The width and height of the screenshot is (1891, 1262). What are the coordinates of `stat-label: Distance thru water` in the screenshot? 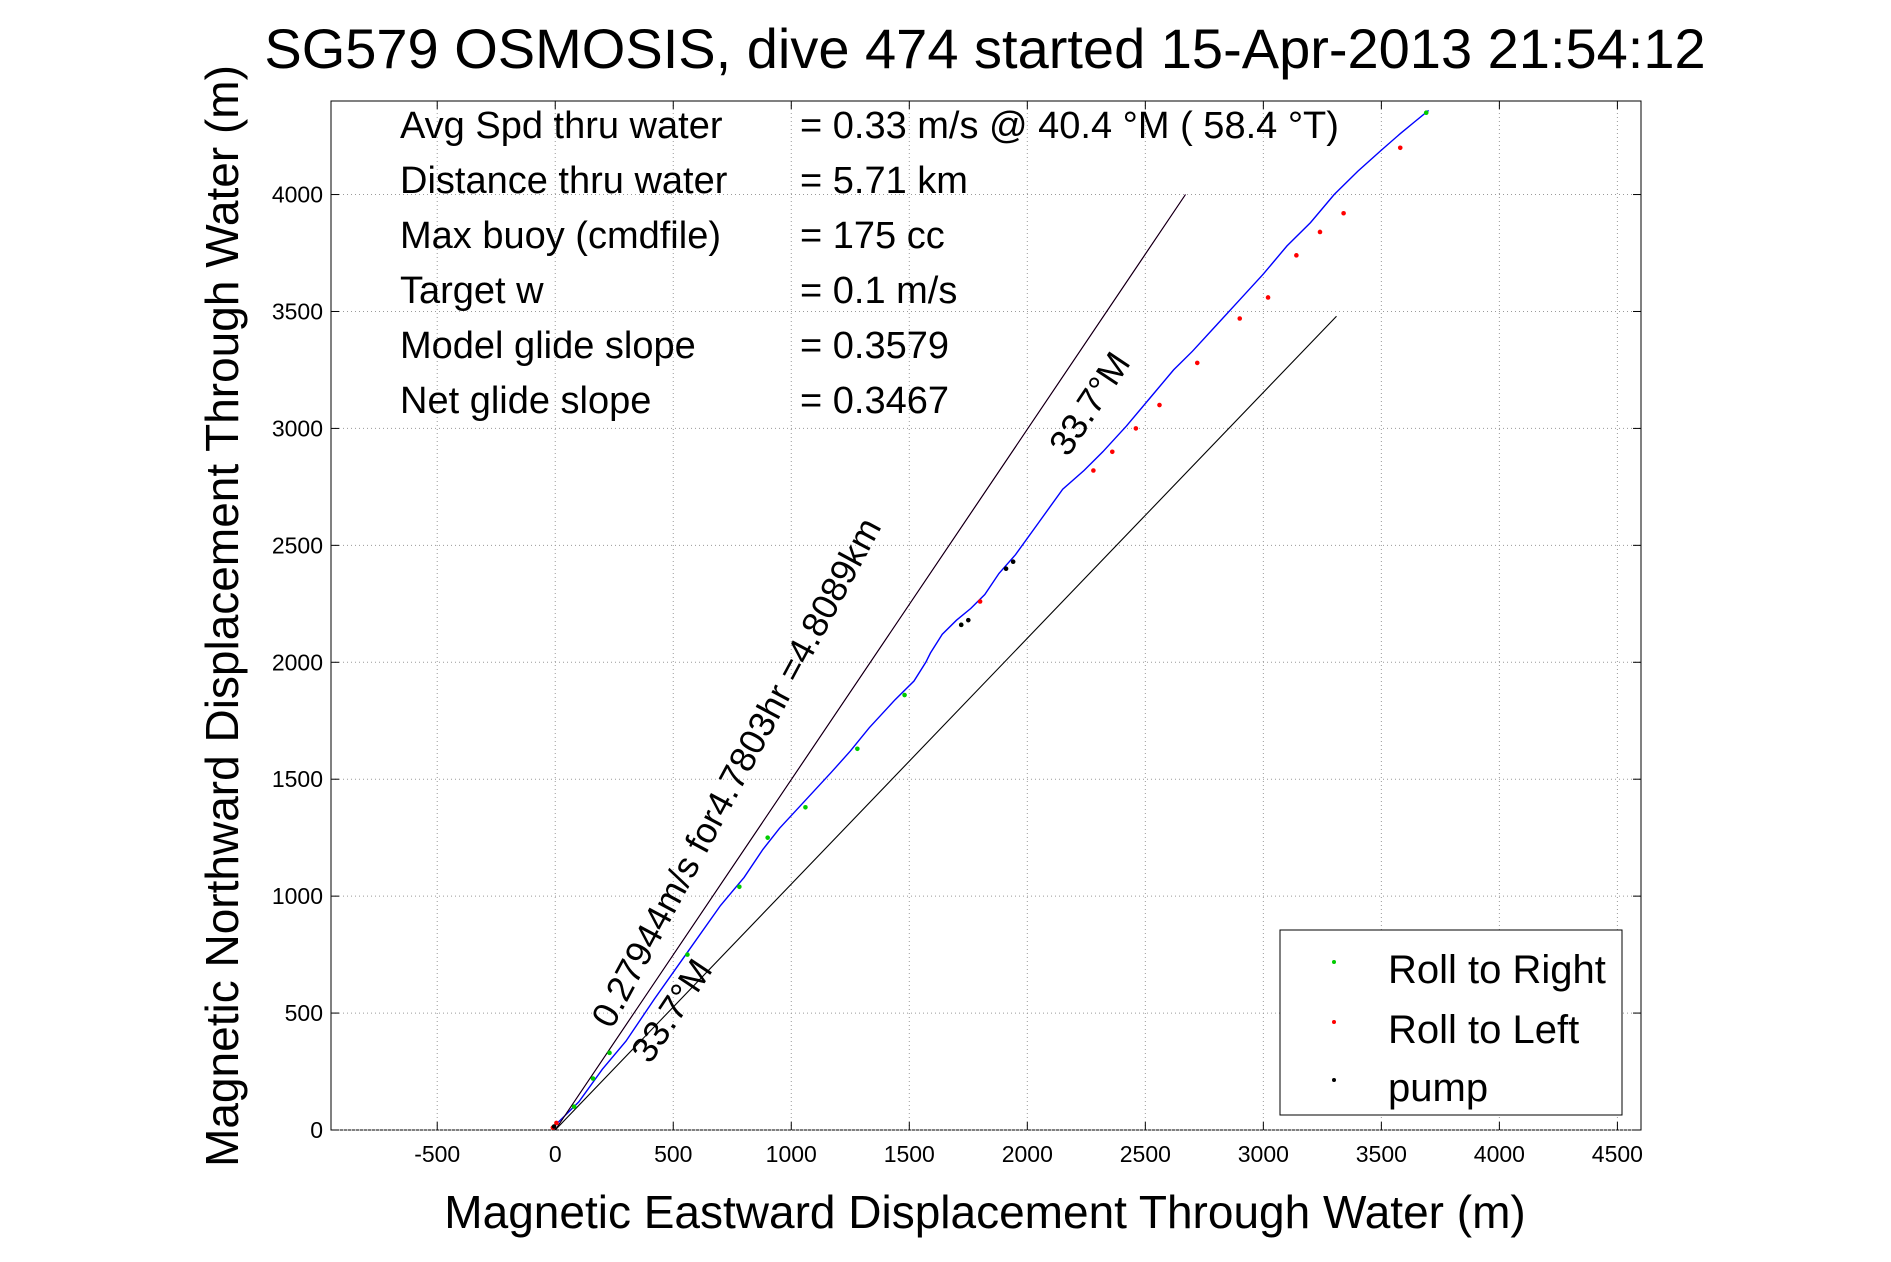 It's located at (564, 181).